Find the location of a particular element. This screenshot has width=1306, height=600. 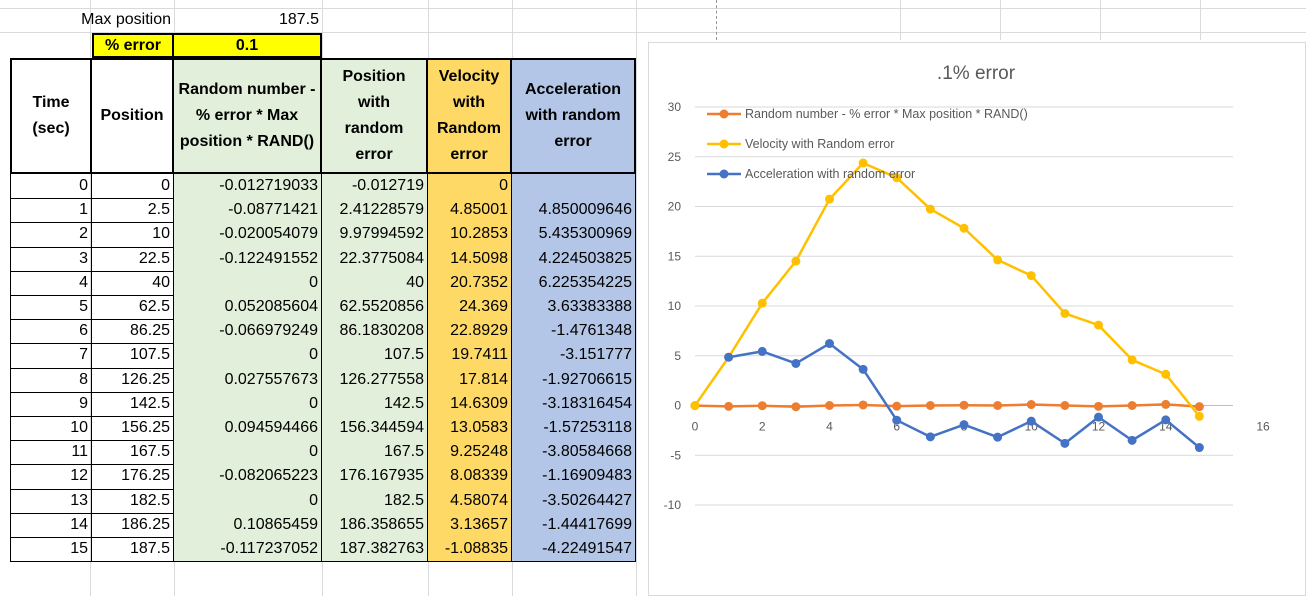

cell-acceleration: -3.50264427 is located at coordinates (574, 501).